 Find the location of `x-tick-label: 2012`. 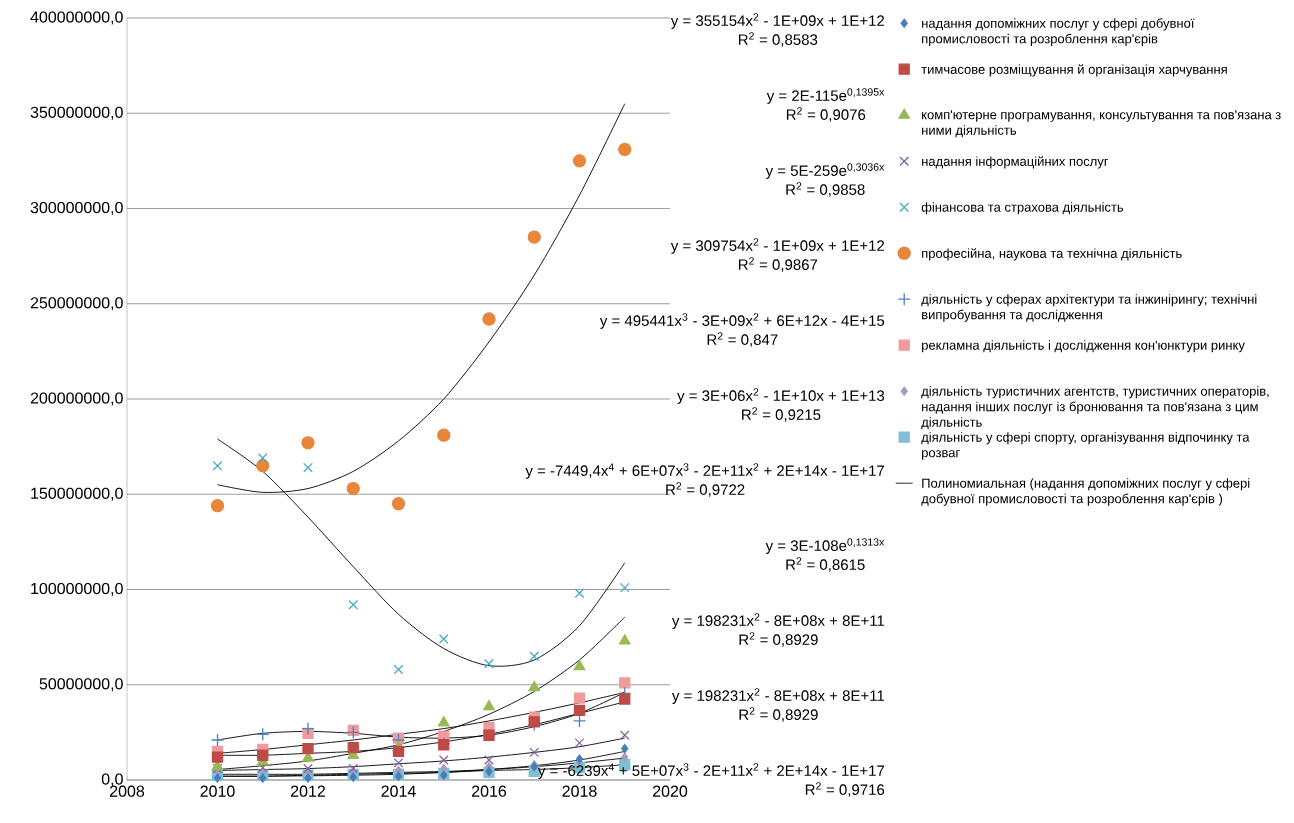

x-tick-label: 2012 is located at coordinates (308, 791).